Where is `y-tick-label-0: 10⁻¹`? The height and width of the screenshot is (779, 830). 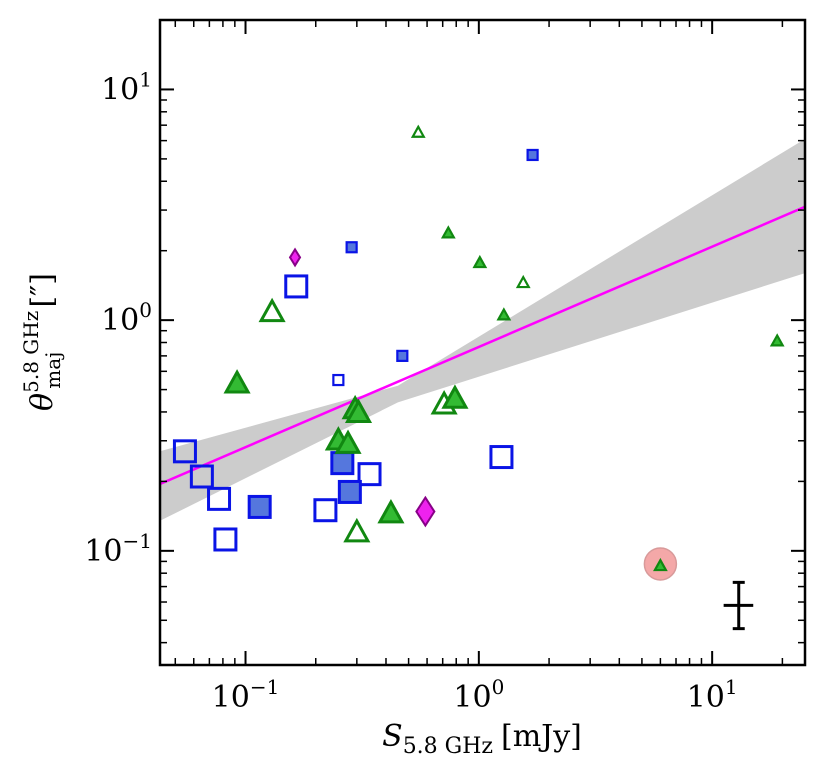 y-tick-label-0: 10⁻¹ is located at coordinates (118, 549).